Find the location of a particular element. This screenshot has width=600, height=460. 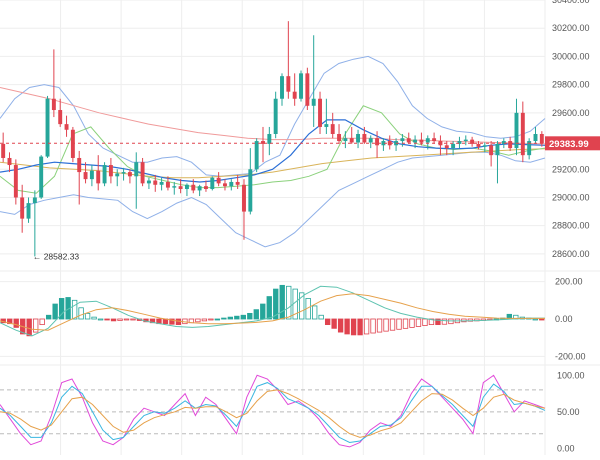

stoch-slow-line is located at coordinates (273, 413).